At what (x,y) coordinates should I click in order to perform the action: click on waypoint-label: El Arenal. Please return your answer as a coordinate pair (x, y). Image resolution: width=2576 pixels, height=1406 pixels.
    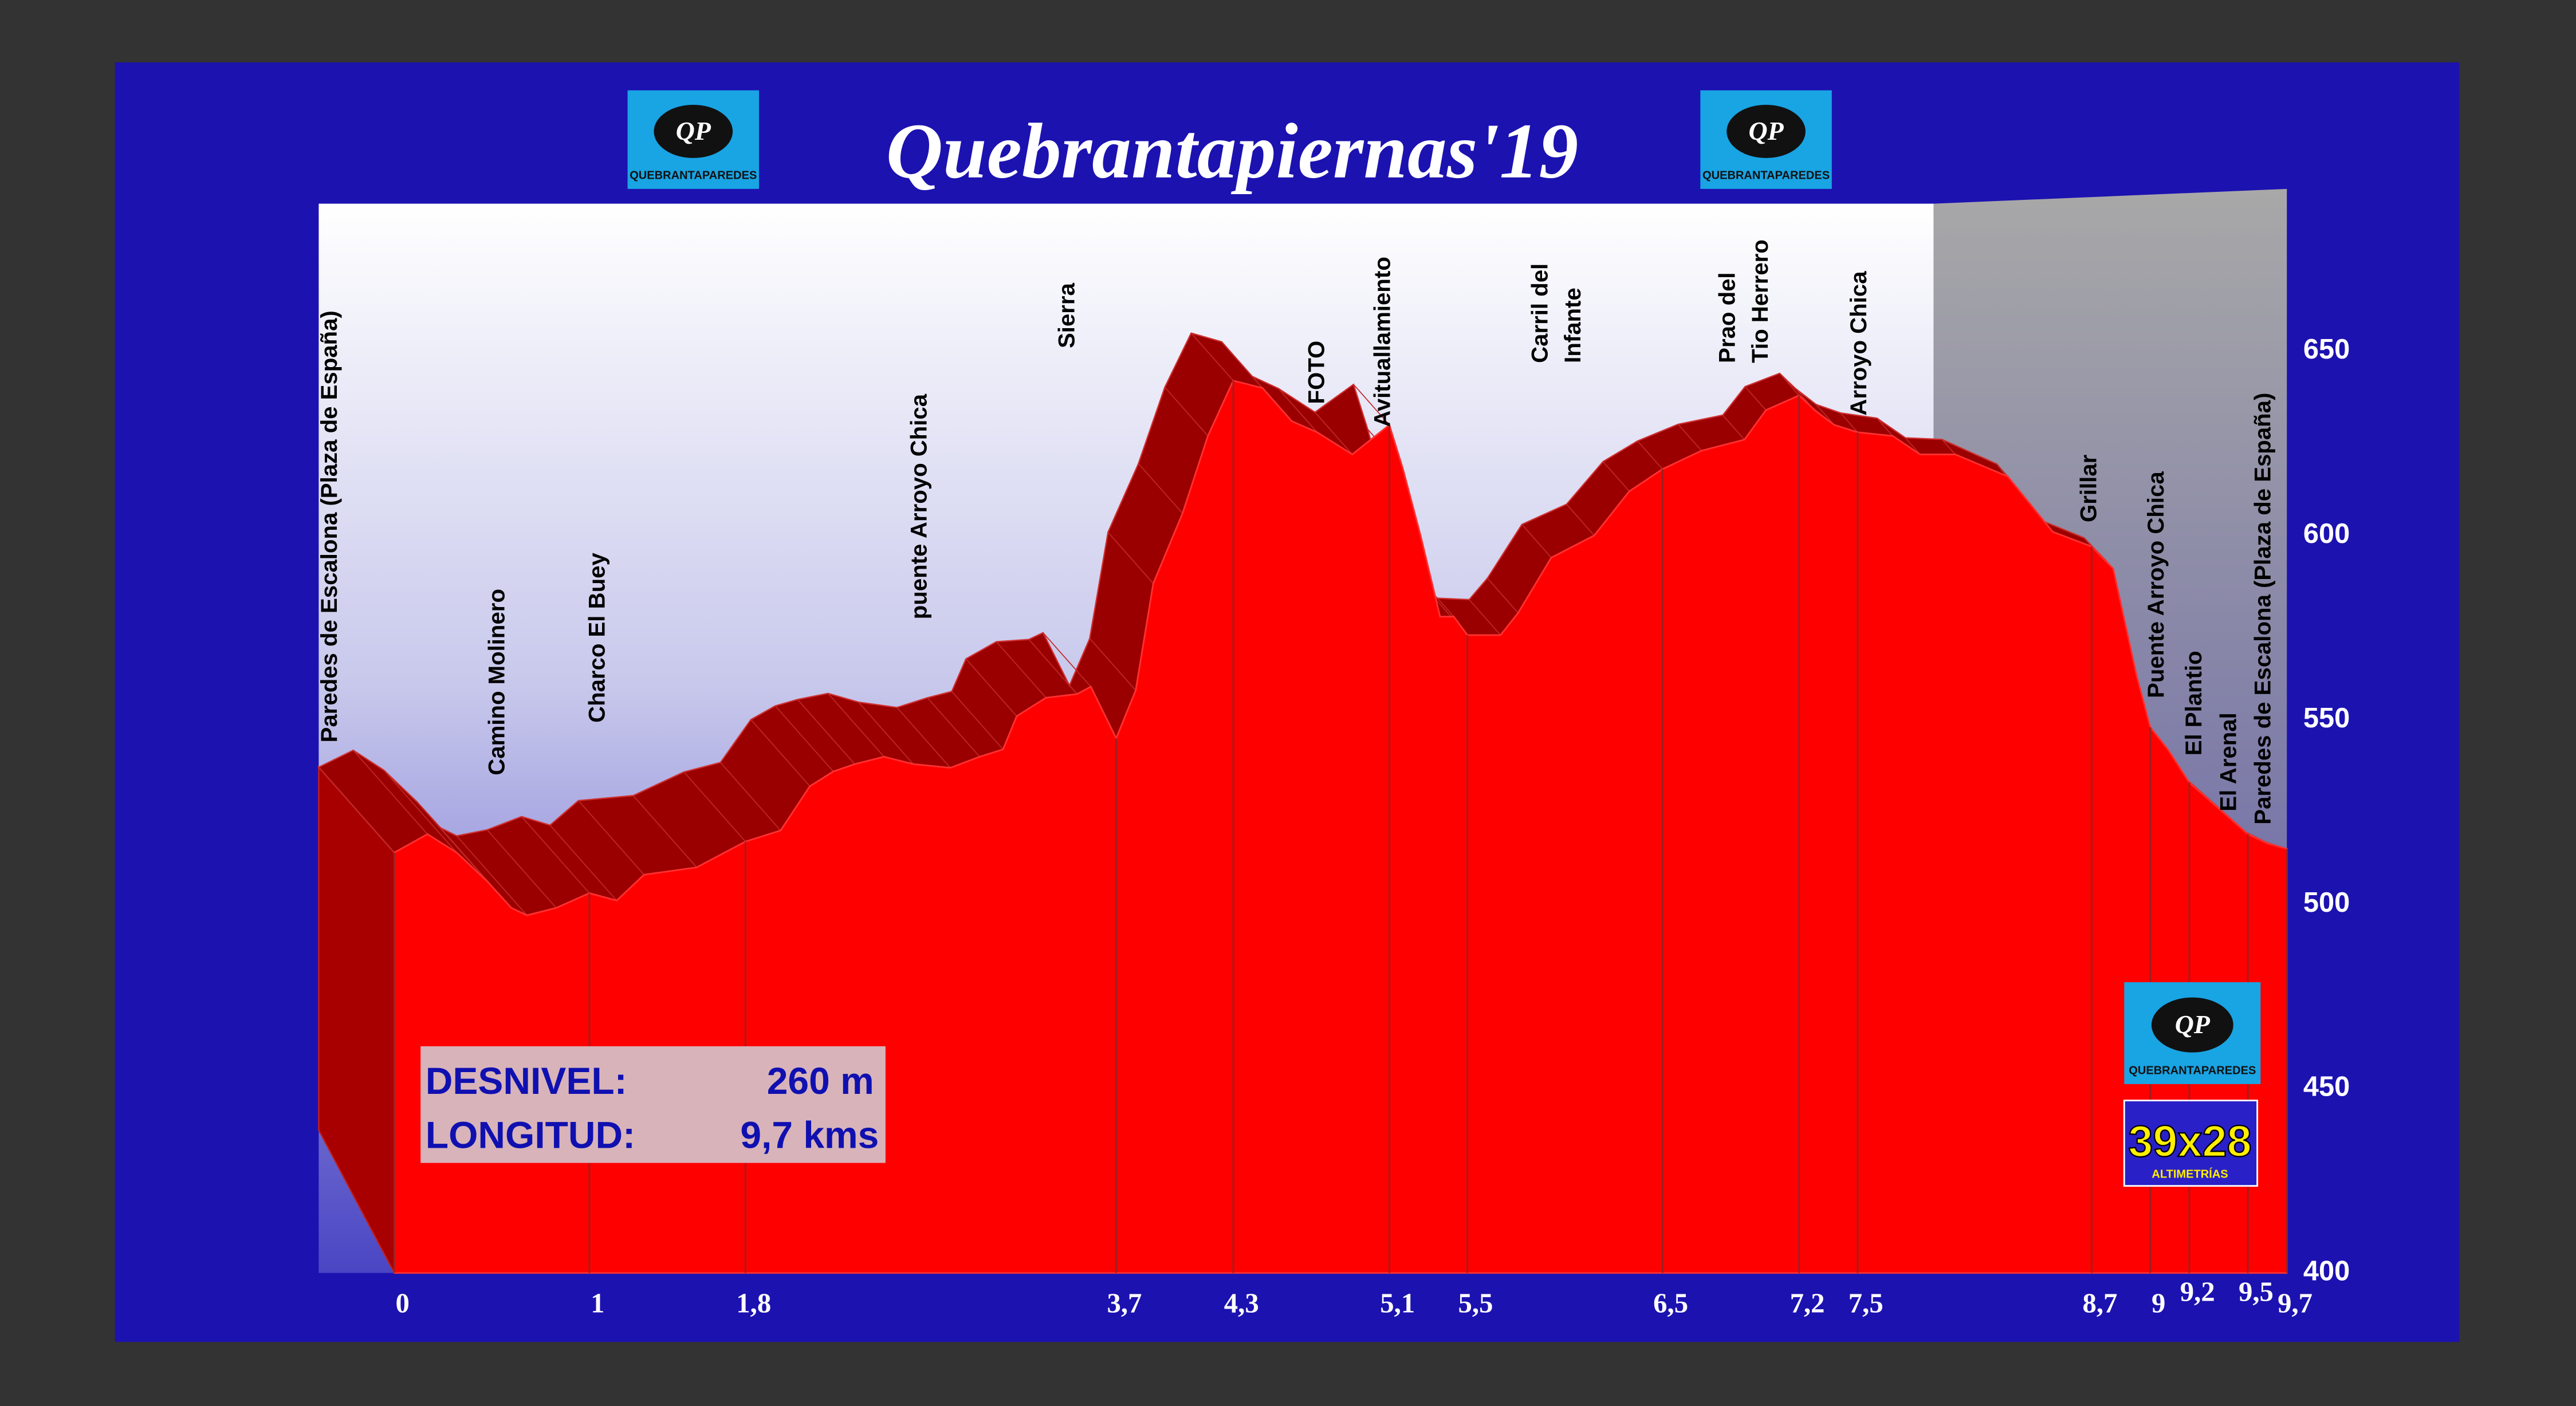
    Looking at the image, I should click on (2228, 762).